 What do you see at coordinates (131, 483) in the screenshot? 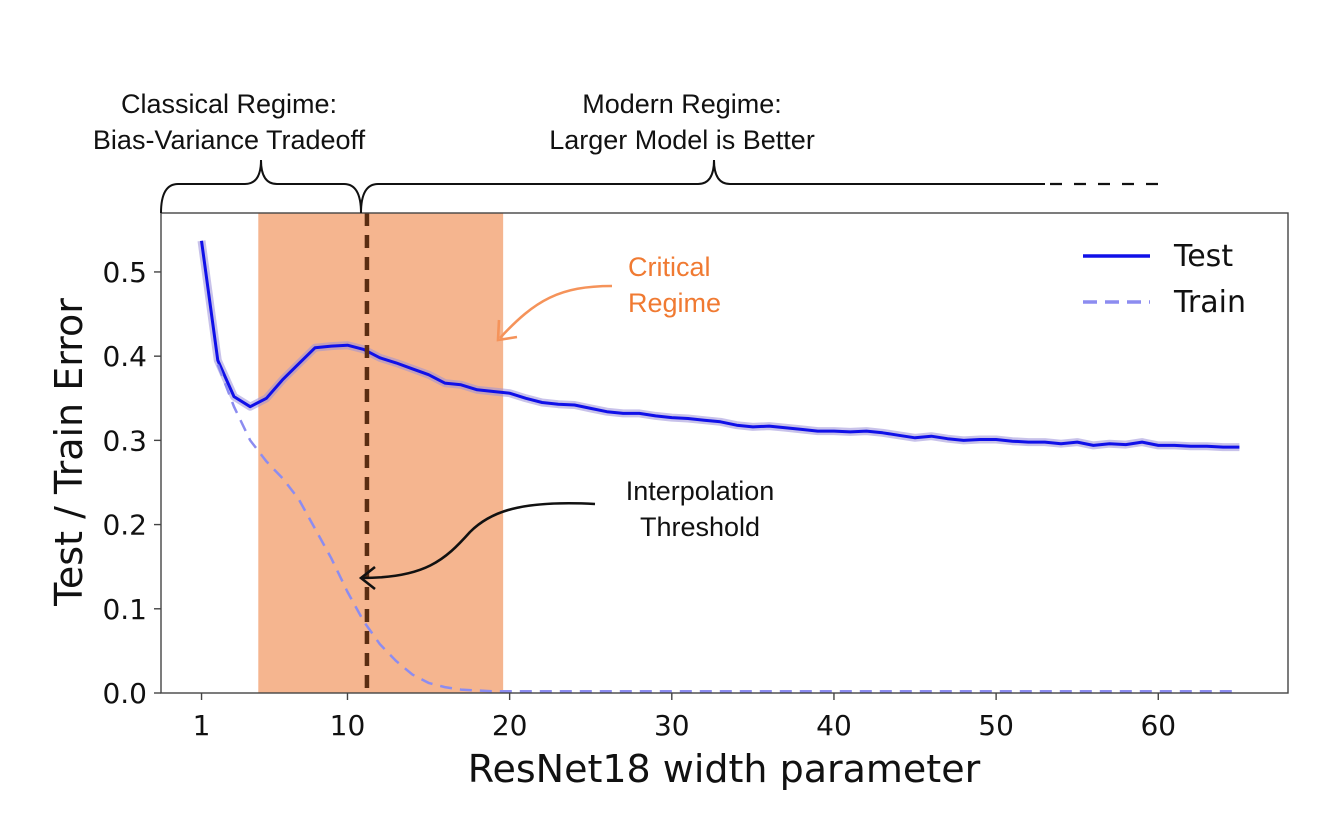
I see `y-axis: 0.0 0.1 0.2 0.3 0.4 0.5` at bounding box center [131, 483].